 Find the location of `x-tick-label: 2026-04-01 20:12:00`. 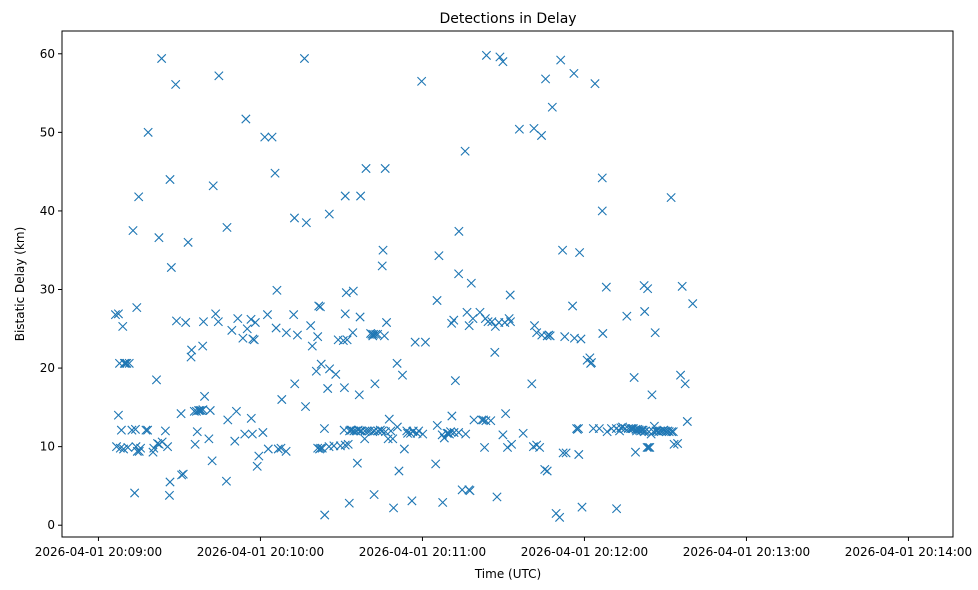

x-tick-label: 2026-04-01 20:12:00 is located at coordinates (584, 552).